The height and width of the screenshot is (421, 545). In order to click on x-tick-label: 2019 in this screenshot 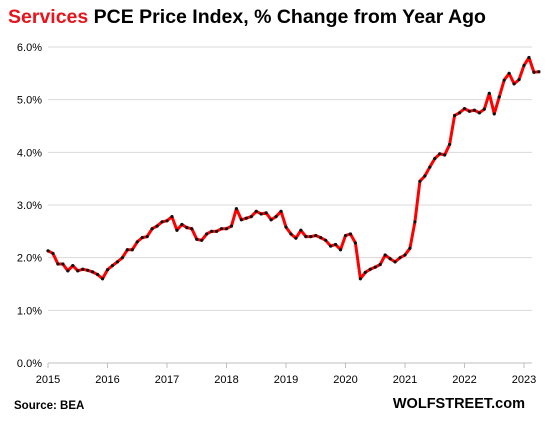, I will do `click(286, 380)`.